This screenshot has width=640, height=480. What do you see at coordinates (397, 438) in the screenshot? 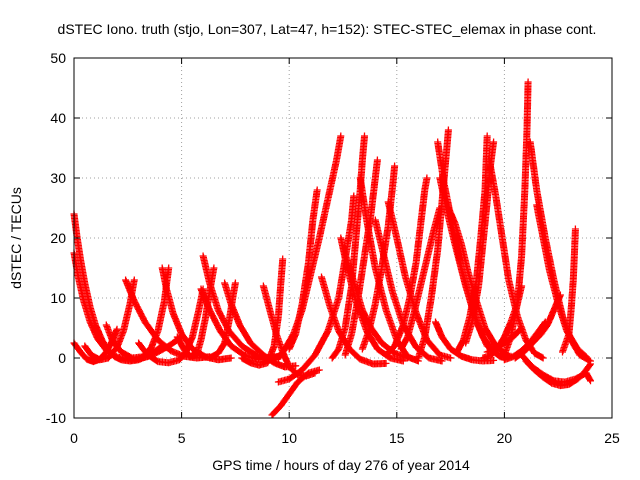
I see `x-tick-label: 15` at bounding box center [397, 438].